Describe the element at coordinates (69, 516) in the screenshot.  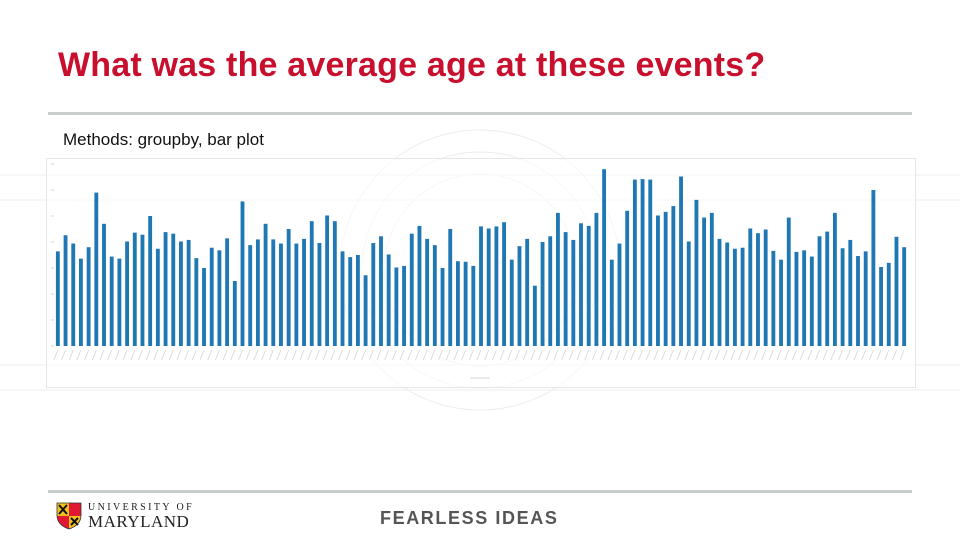
I see `maryland-flag-shield-icon` at that location.